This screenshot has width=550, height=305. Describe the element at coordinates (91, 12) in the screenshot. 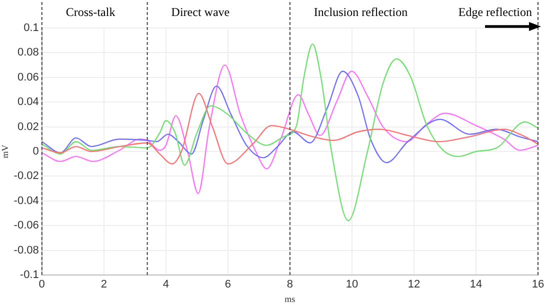

I see `ref-line-label: Cross-talk` at that location.